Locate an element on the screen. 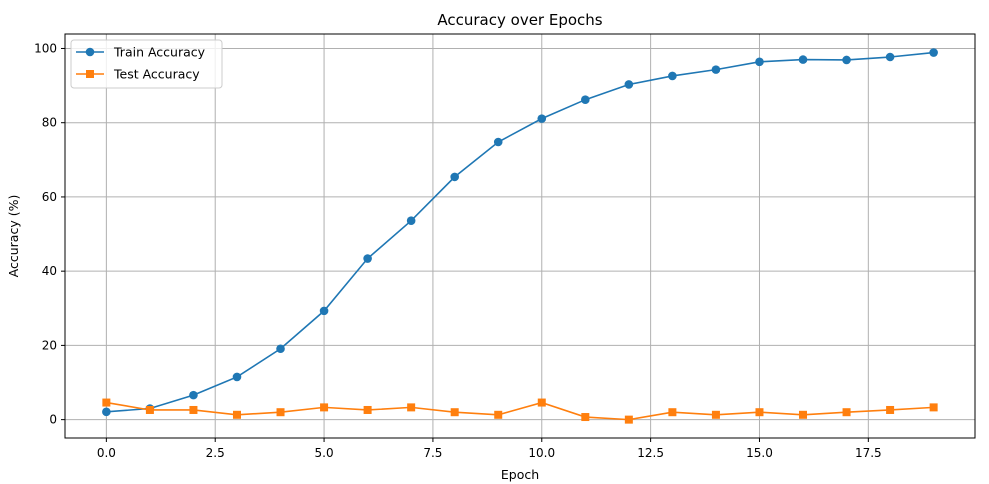 This screenshot has height=484, width=989. y-tick-label: 80 is located at coordinates (49, 123).